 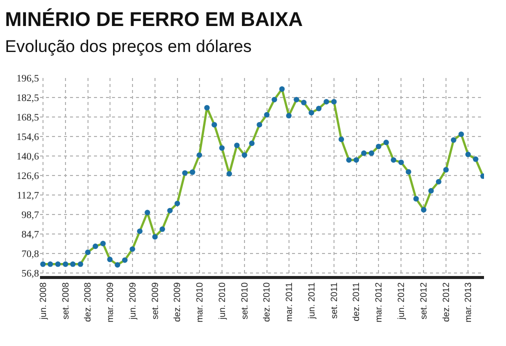 What do you see at coordinates (27, 79) in the screenshot?
I see `y-tick-label: 196,5` at bounding box center [27, 79].